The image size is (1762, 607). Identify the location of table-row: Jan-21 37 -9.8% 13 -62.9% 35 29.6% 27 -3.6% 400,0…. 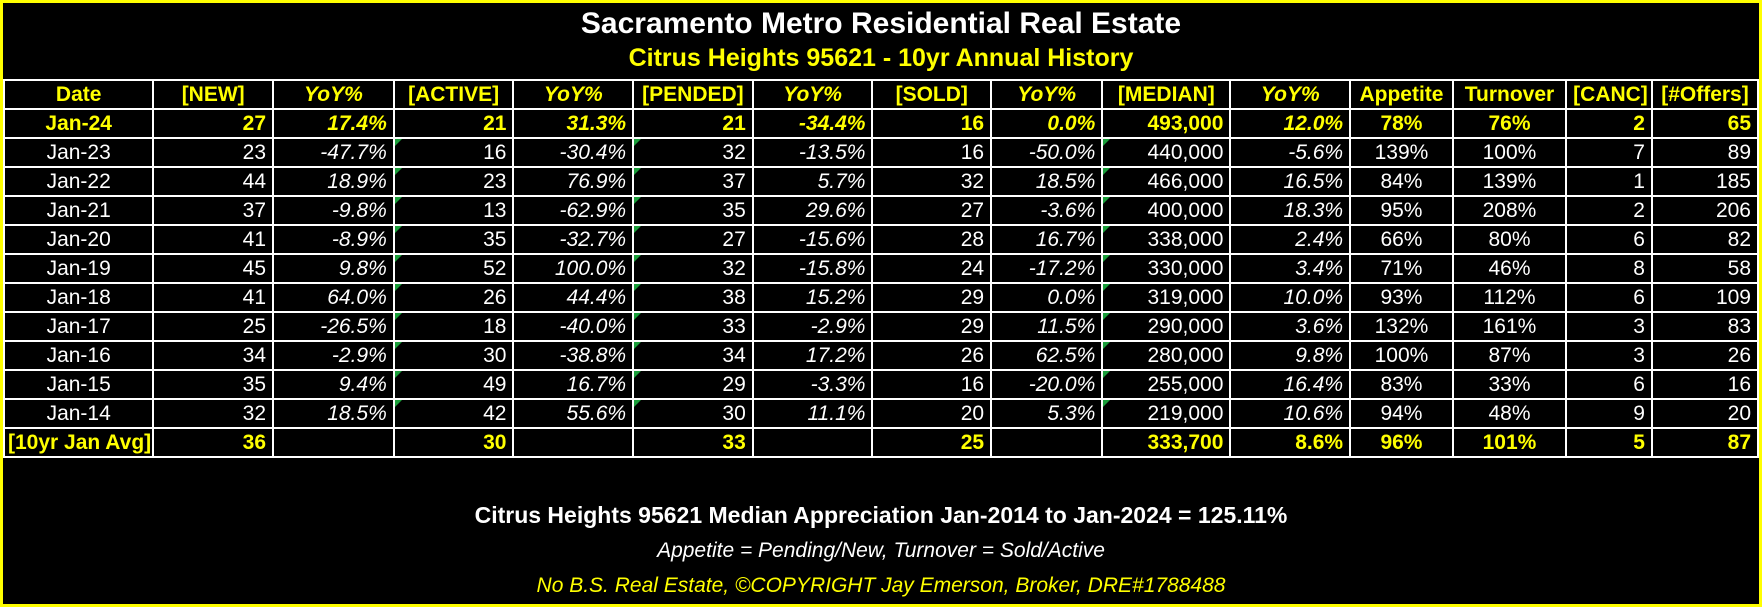
(881, 210).